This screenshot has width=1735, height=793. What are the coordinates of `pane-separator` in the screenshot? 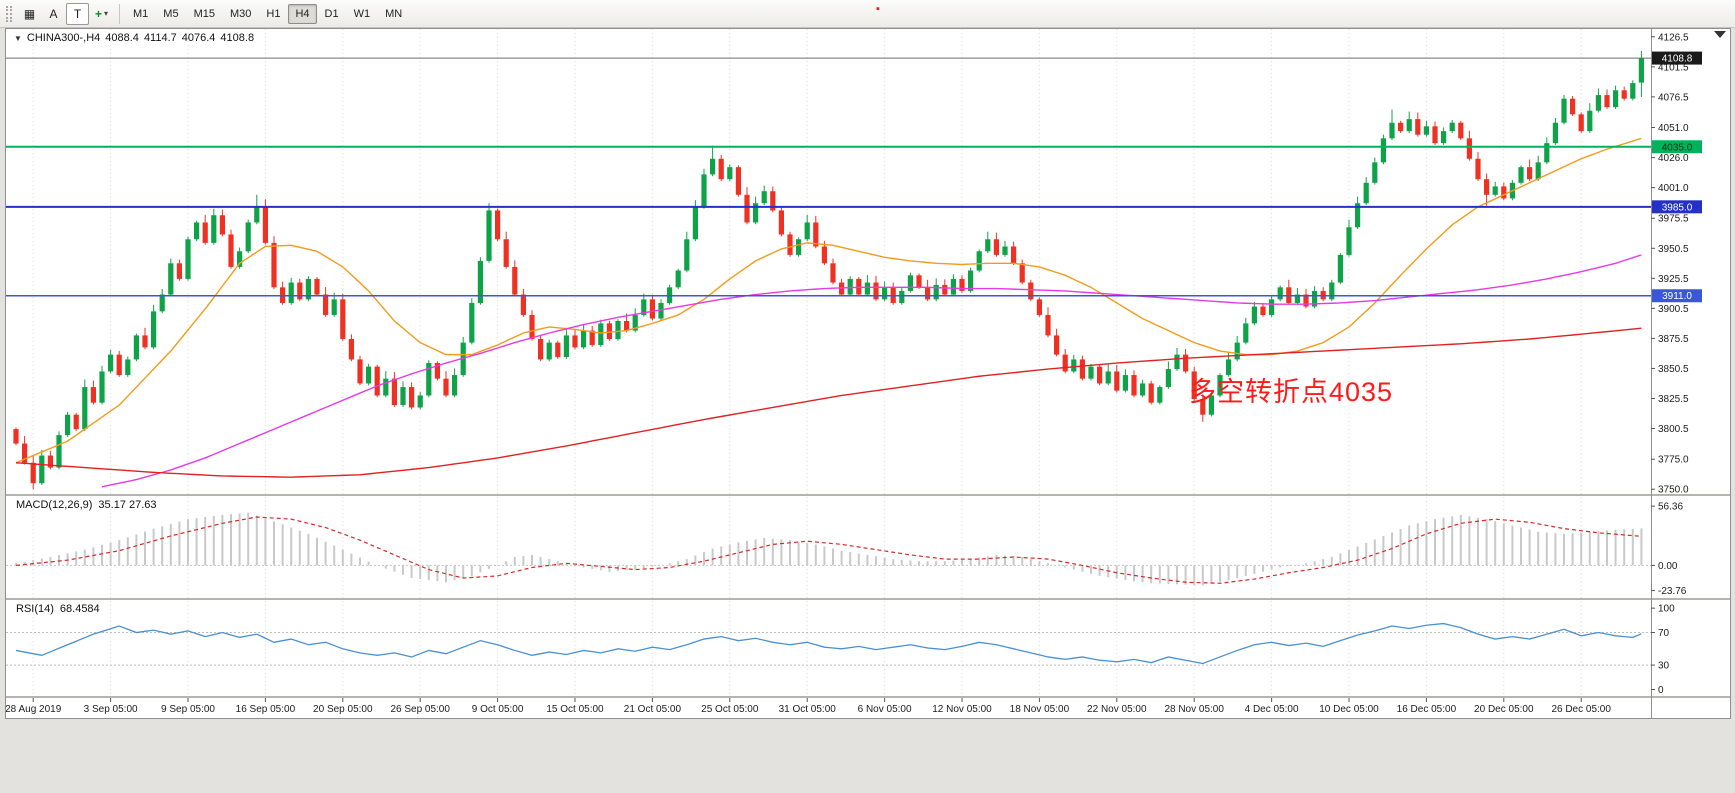 It's located at (868, 495).